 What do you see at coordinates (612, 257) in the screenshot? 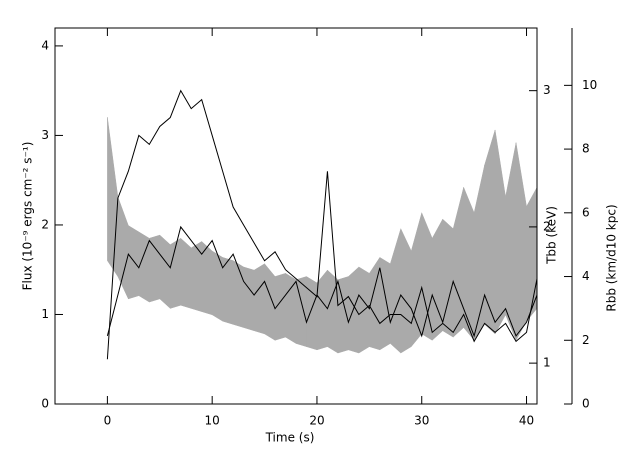
I see `y2-axis-label: Rbb (km/d10 kpc)` at bounding box center [612, 257].